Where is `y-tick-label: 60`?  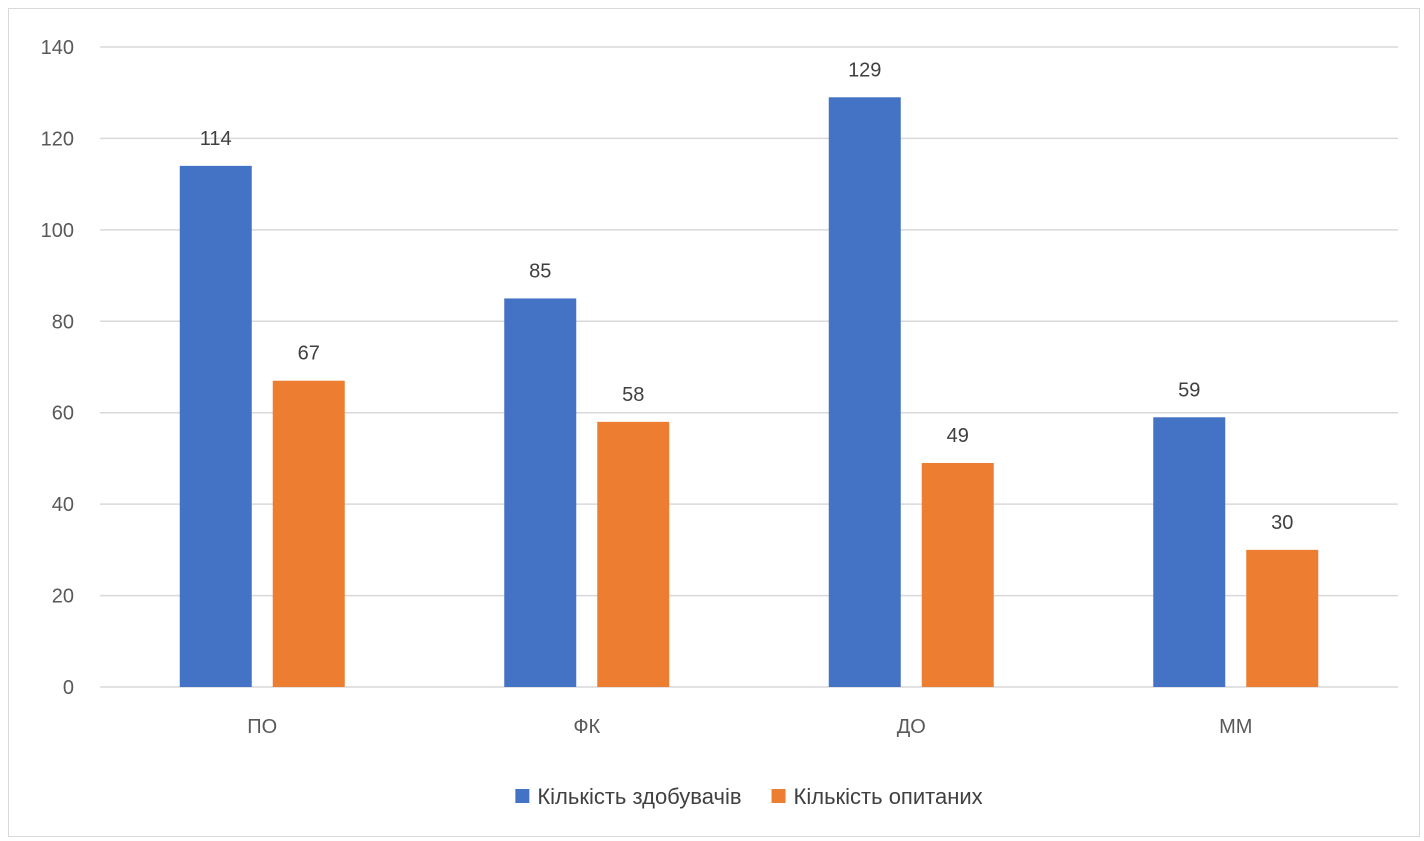
y-tick-label: 60 is located at coordinates (63, 414).